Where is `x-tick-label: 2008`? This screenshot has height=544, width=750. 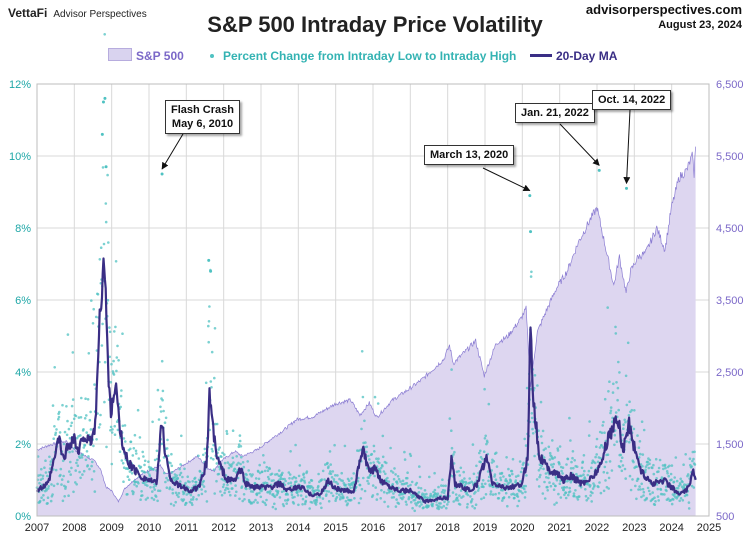
x-tick-label: 2008 is located at coordinates (74, 528).